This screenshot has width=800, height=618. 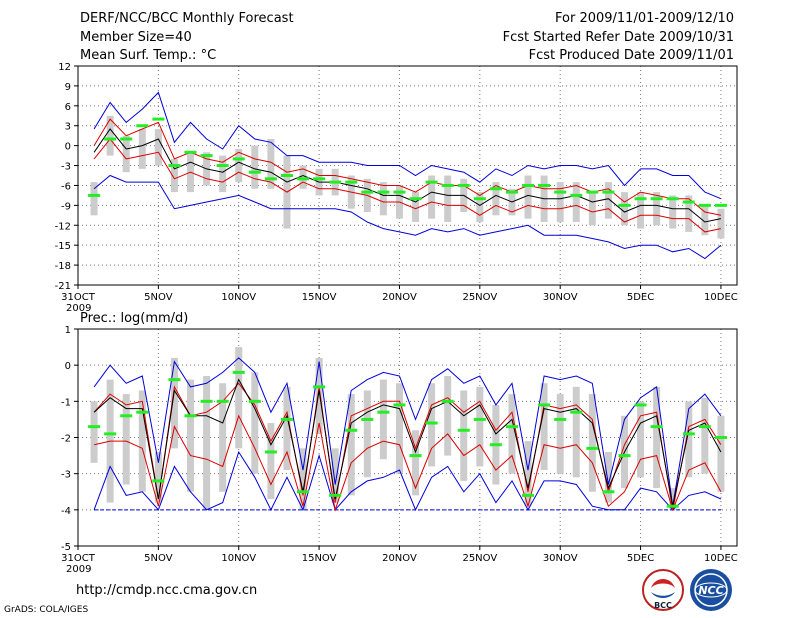 What do you see at coordinates (68, 330) in the screenshot?
I see `y-tick-label: 1` at bounding box center [68, 330].